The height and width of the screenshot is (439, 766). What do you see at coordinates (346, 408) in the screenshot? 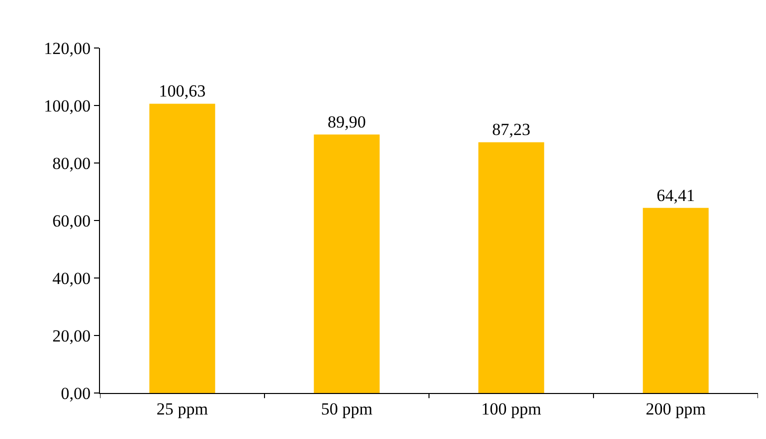
I see `x-tick-label: 50 ppm` at bounding box center [346, 408].